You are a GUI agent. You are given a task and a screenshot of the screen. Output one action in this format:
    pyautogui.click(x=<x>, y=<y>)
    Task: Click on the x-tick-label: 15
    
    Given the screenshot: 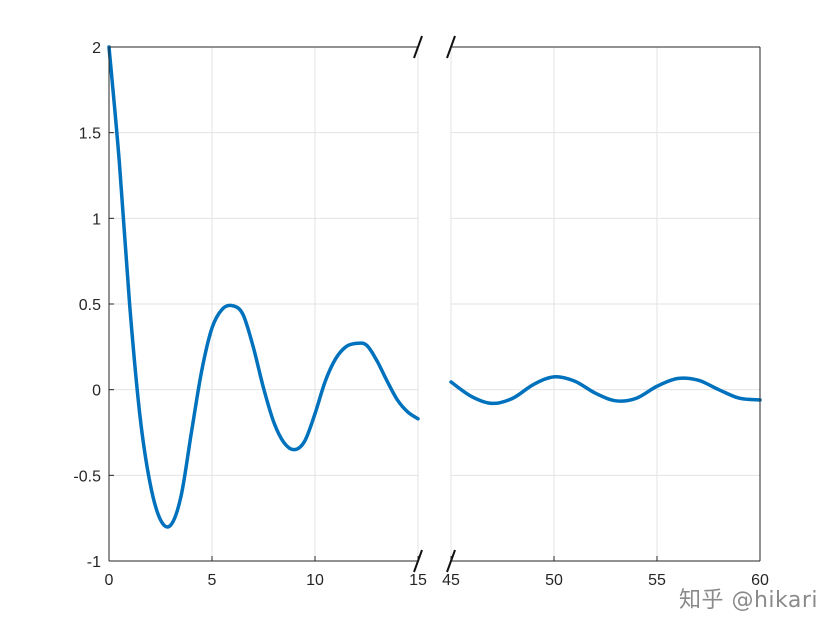 What is the action you would take?
    pyautogui.click(x=418, y=580)
    